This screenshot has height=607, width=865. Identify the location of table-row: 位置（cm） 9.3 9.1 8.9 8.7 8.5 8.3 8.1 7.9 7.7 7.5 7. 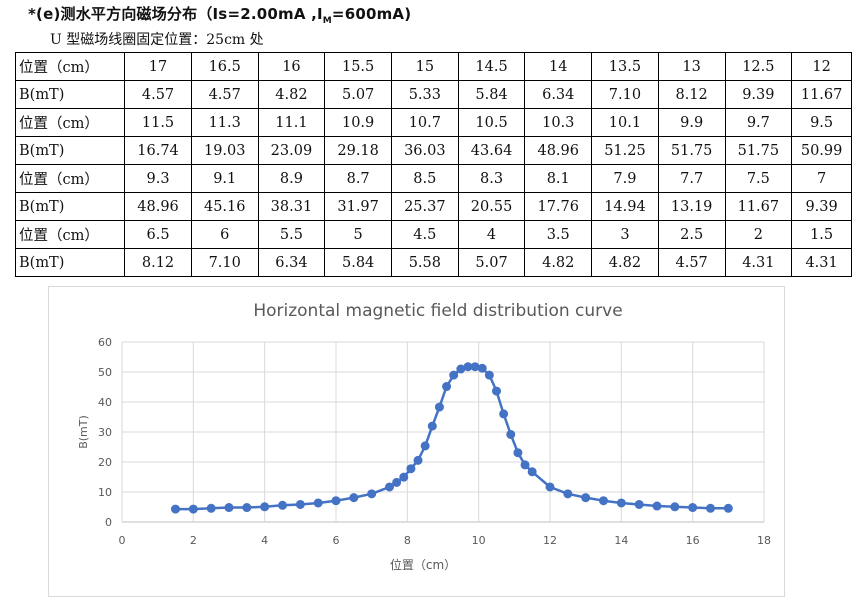
(433, 178).